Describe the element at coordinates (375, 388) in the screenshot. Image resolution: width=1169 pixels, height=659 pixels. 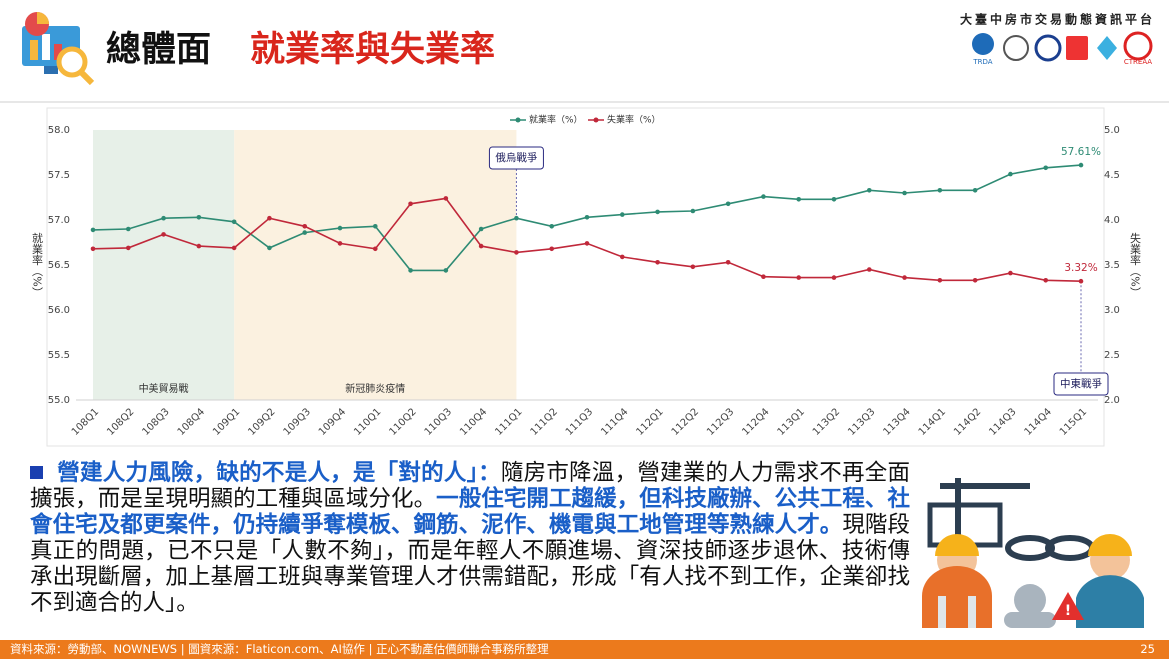
I see `band-label: 新冠肺炎疫情` at that location.